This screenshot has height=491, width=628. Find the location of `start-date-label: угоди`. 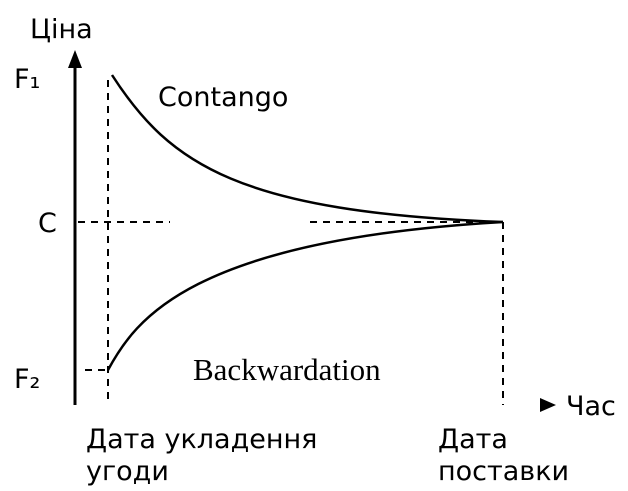

start-date-label: угоди is located at coordinates (127, 471).